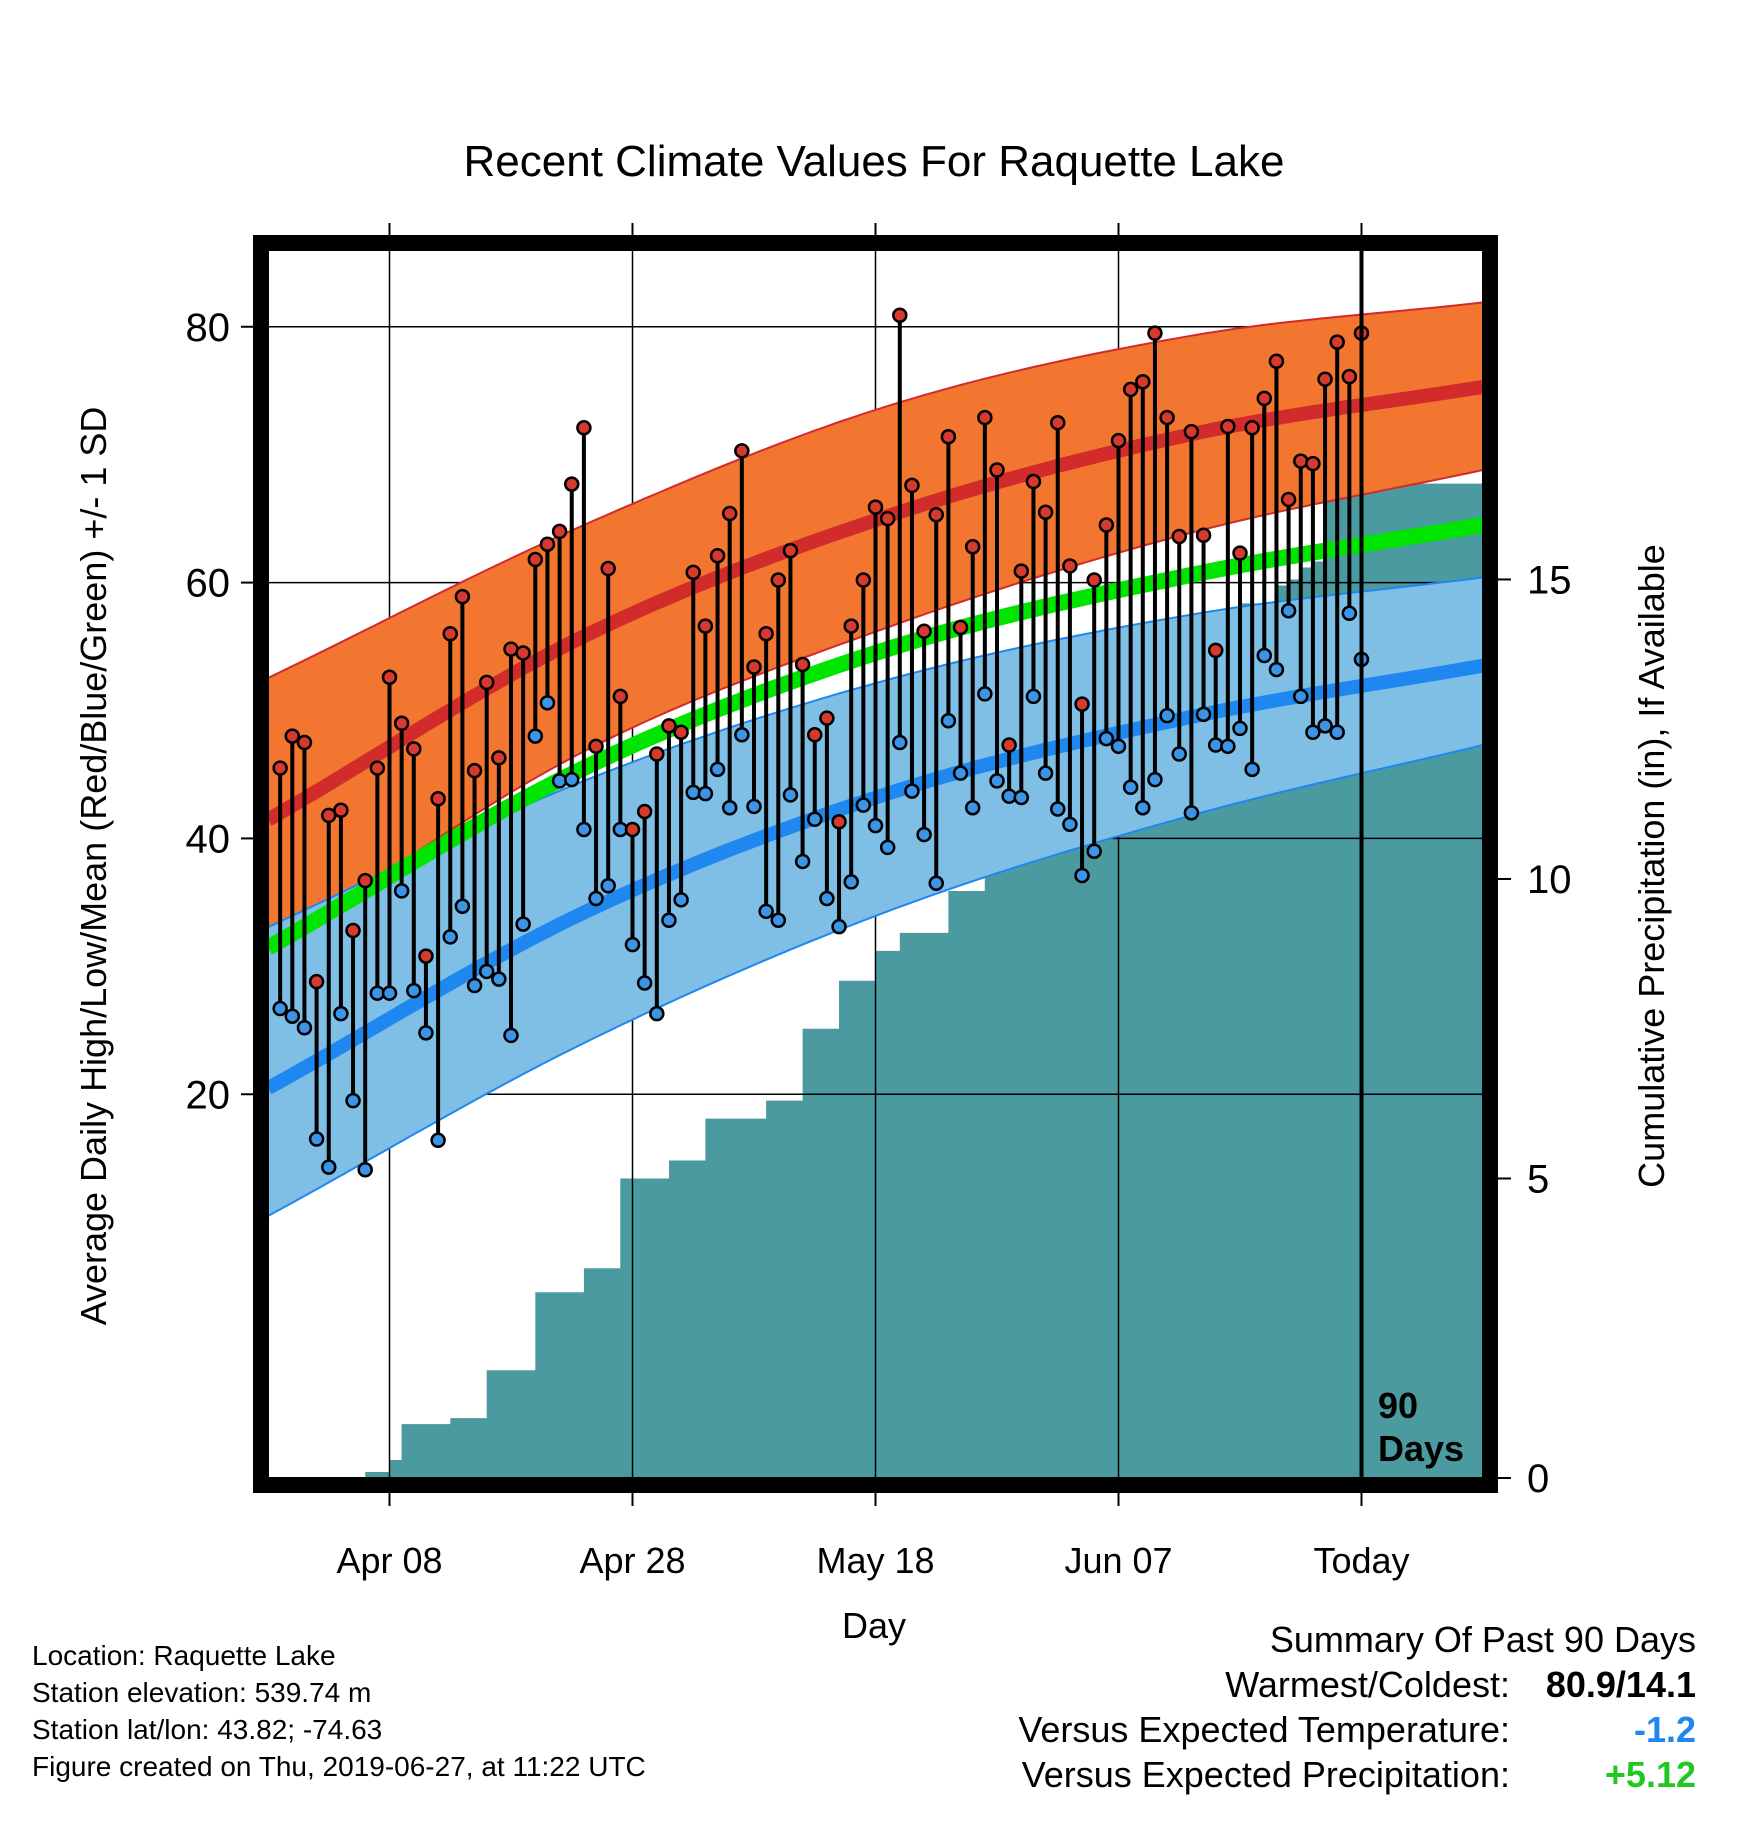 The width and height of the screenshot is (1748, 1828). What do you see at coordinates (1650, 1774) in the screenshot?
I see `precip-value: +5.12` at bounding box center [1650, 1774].